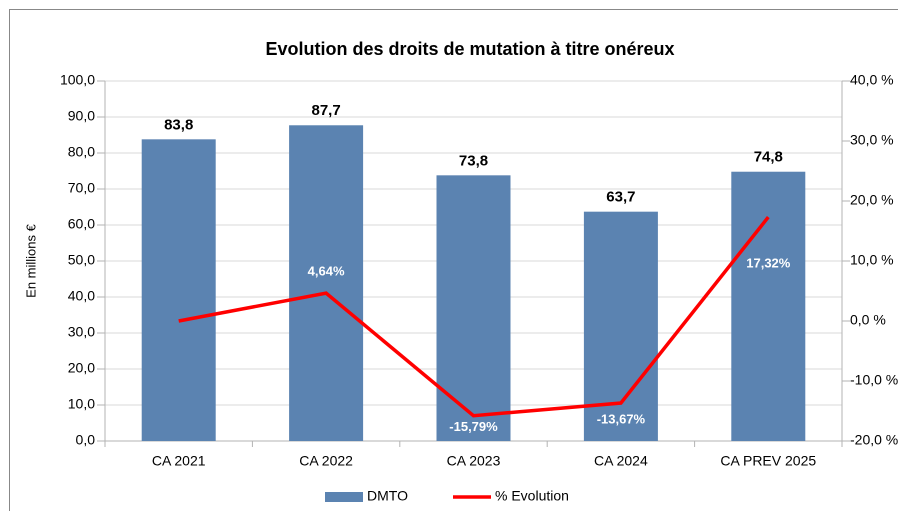  What do you see at coordinates (30, 260) in the screenshot?
I see `y-axis-label: En millions €` at bounding box center [30, 260].